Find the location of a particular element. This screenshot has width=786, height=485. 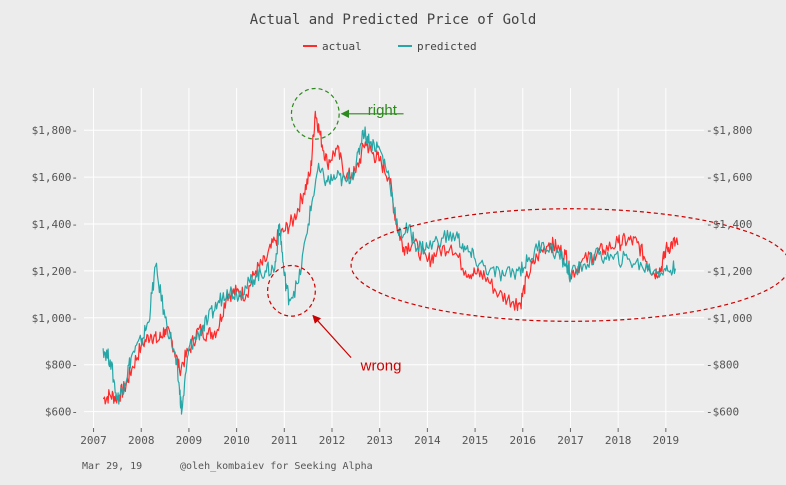

legend-label-predicted: predicted is located at coordinates (447, 46).